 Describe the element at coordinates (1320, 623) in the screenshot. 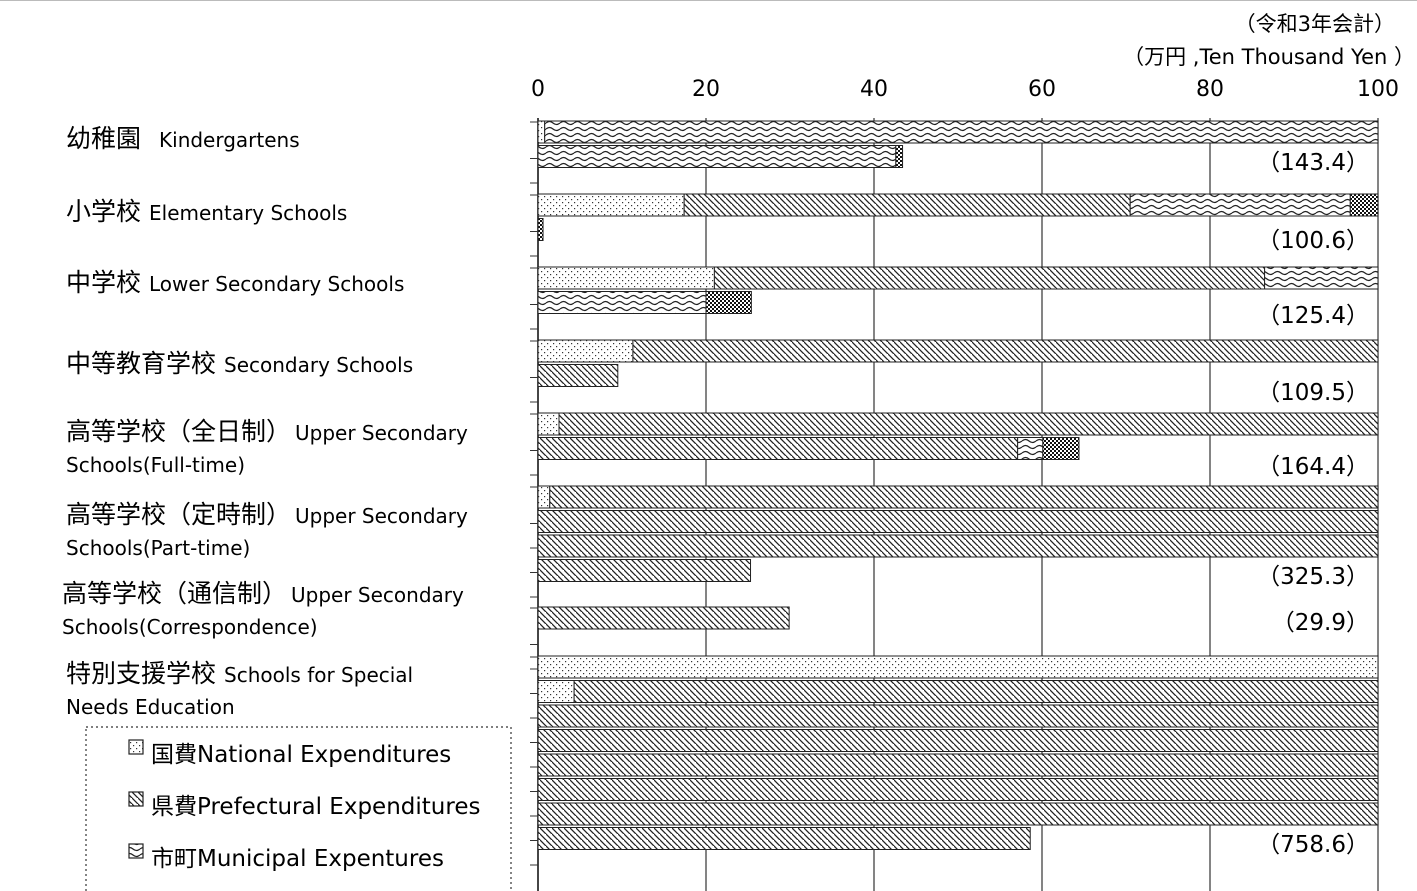

I see `total-label: （29.9）` at that location.